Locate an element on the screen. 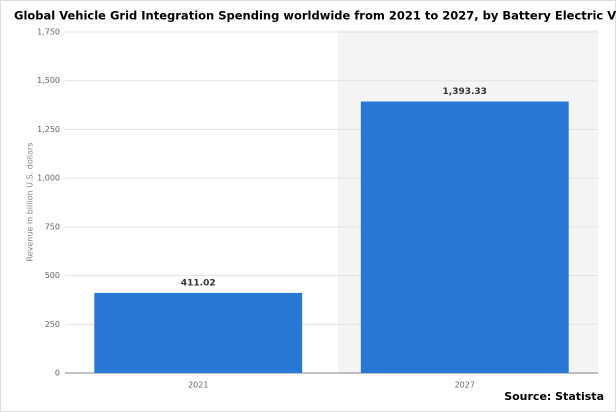 This screenshot has width=616, height=412. y-tick-label: 500 is located at coordinates (52, 275).